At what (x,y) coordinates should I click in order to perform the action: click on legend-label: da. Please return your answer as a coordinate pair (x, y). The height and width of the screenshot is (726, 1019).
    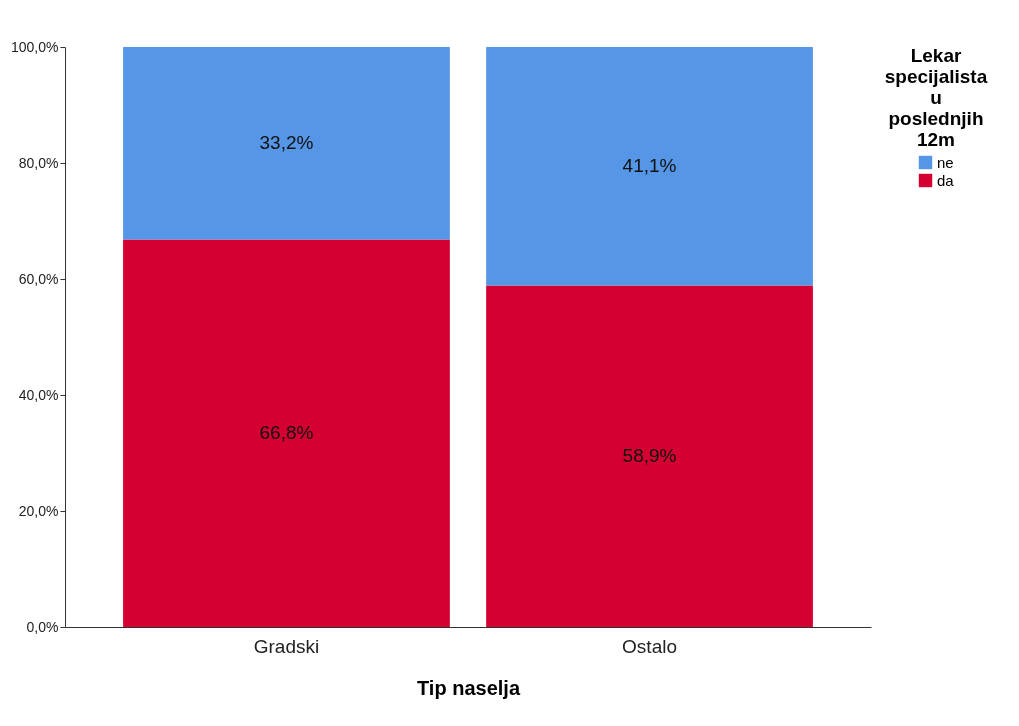
    Looking at the image, I should click on (946, 180).